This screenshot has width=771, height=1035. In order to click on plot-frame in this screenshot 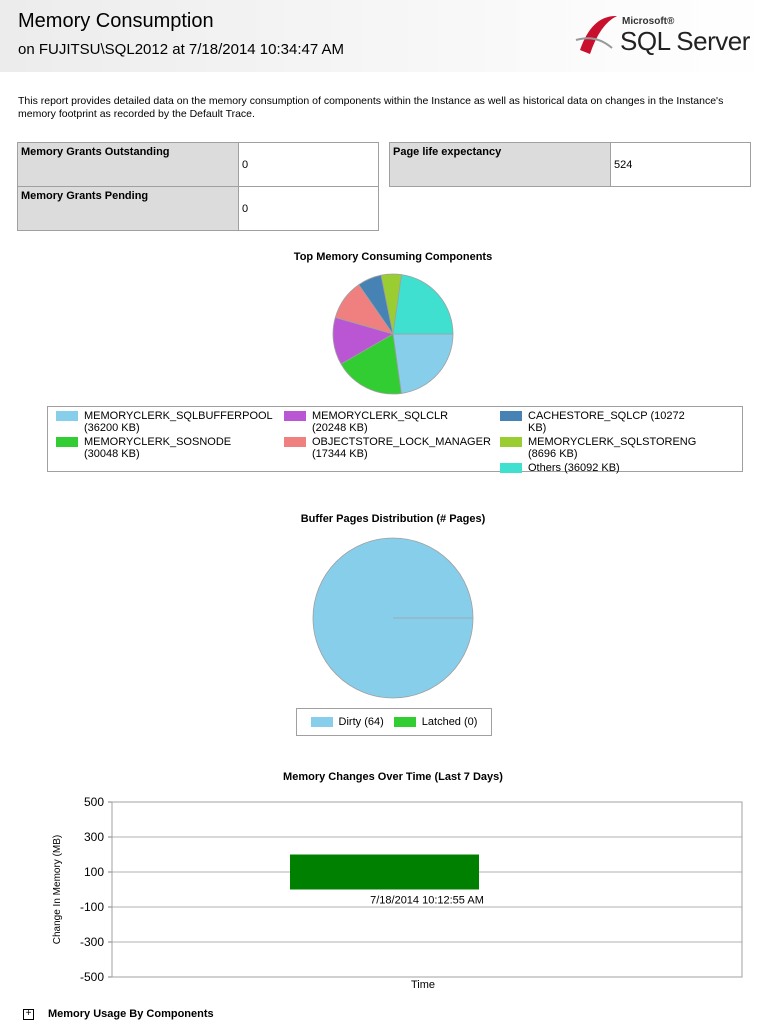, I will do `click(427, 889)`.